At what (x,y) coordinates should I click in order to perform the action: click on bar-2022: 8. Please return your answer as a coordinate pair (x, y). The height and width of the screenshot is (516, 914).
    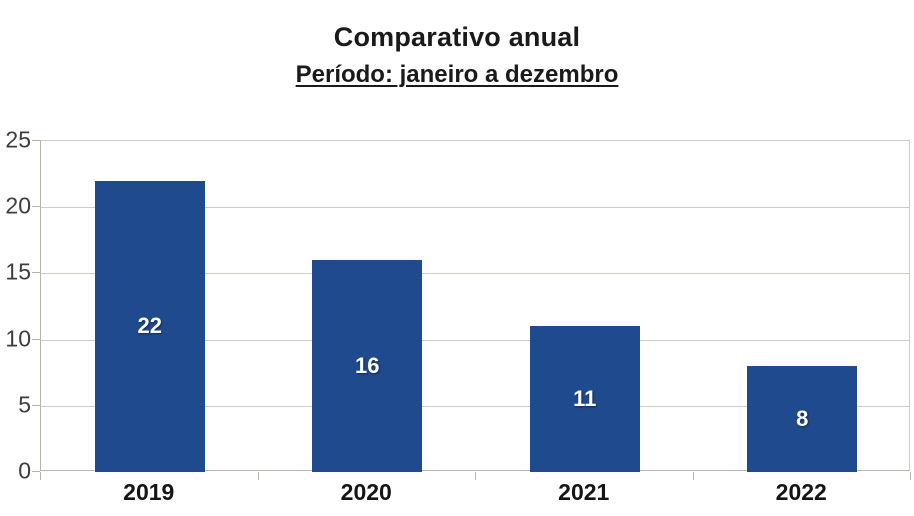
    Looking at the image, I should click on (802, 419).